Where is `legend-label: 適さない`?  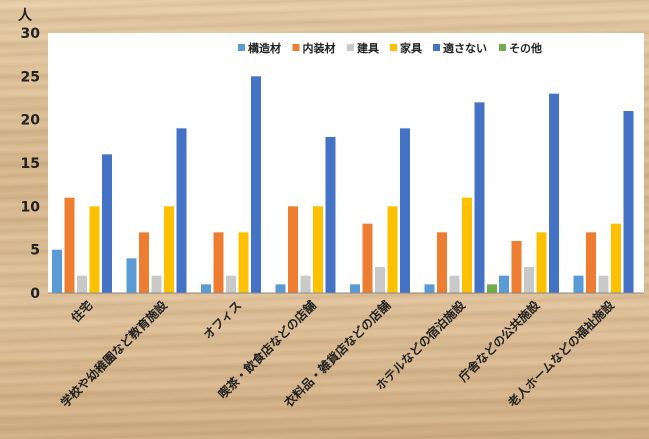 legend-label: 適さない is located at coordinates (465, 48).